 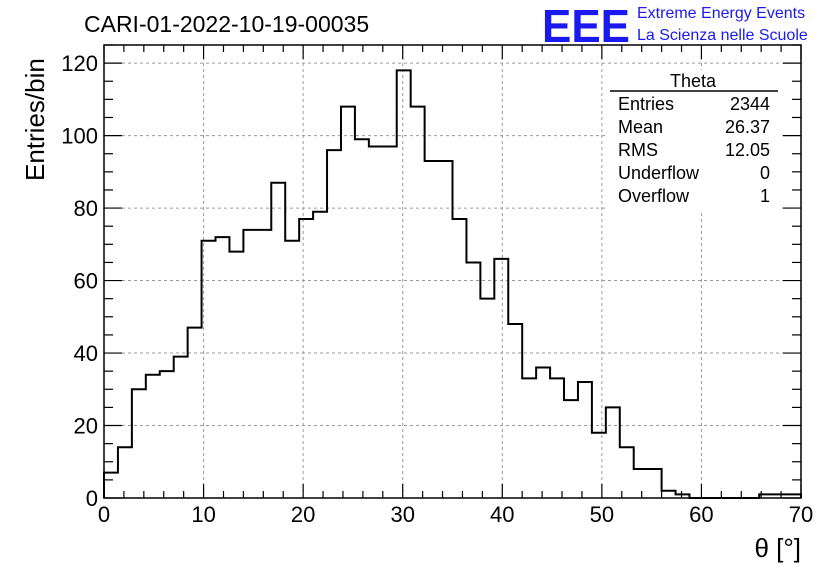 I want to click on y-tick-label: 20, so click(x=86, y=426).